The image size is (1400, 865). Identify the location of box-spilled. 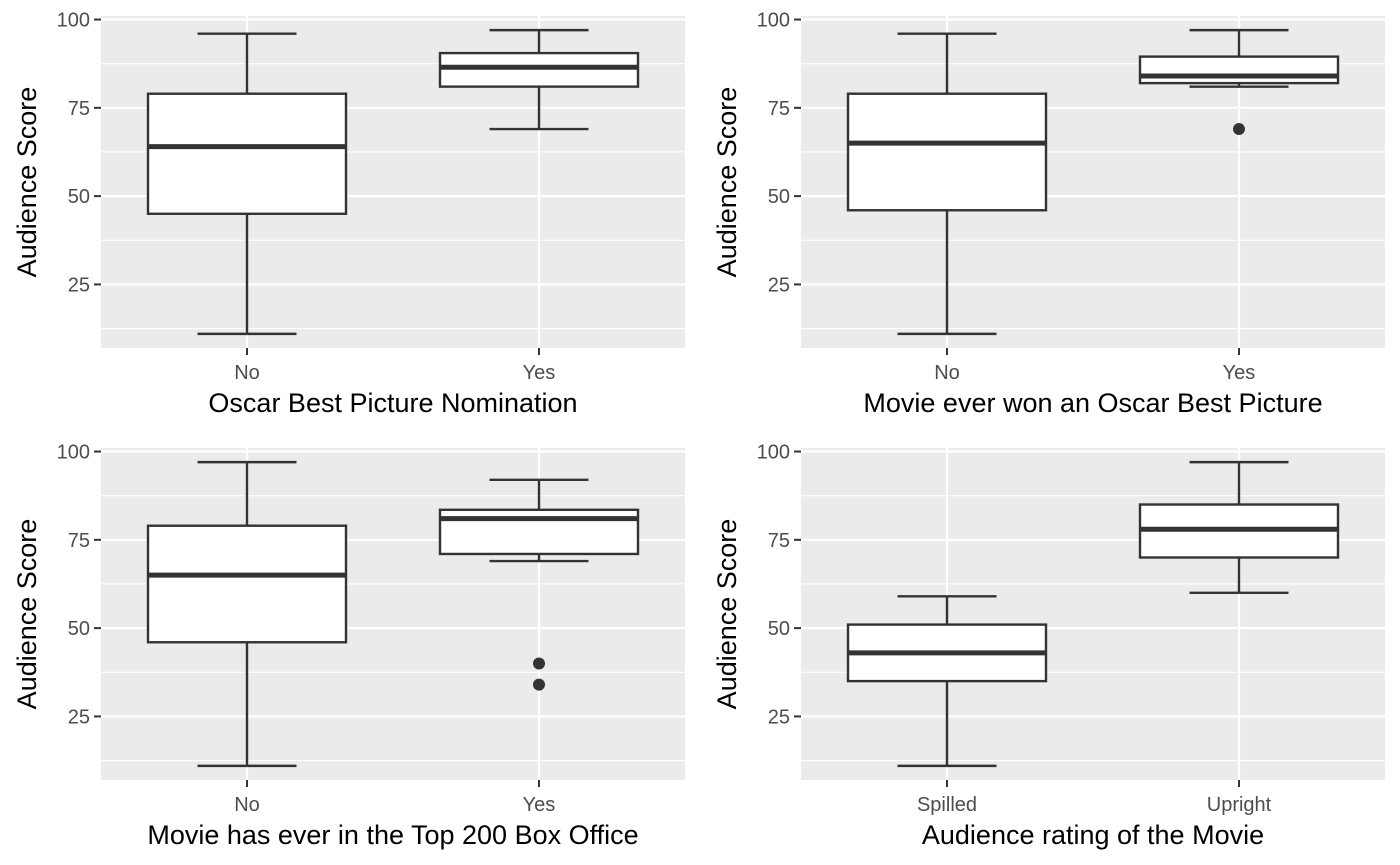
(947, 681).